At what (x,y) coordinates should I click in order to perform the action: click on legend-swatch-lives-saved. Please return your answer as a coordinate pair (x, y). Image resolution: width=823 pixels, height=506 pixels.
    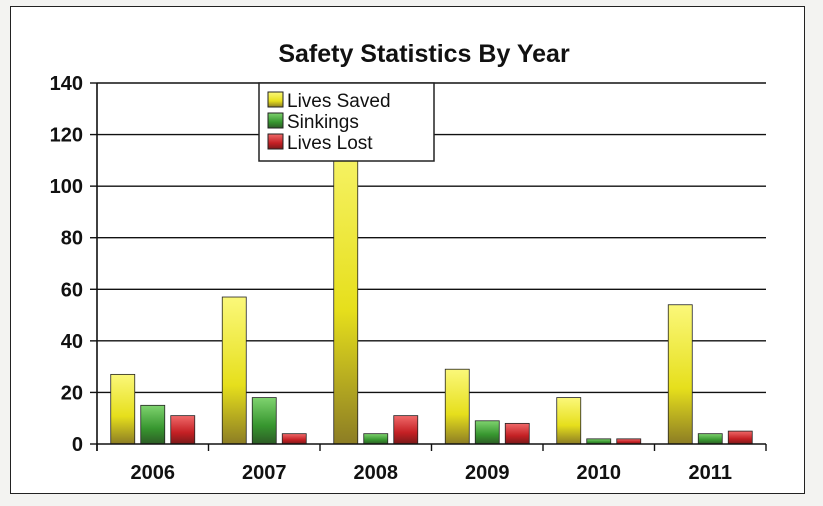
    Looking at the image, I should click on (275, 99).